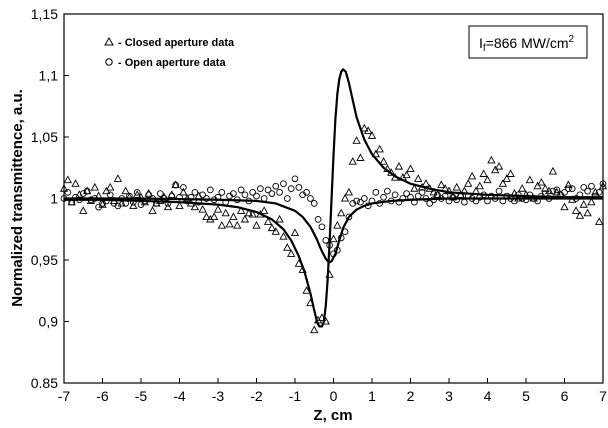 This screenshot has height=428, width=608. What do you see at coordinates (54, 199) in the screenshot?
I see `y-tick-label: 1` at bounding box center [54, 199].